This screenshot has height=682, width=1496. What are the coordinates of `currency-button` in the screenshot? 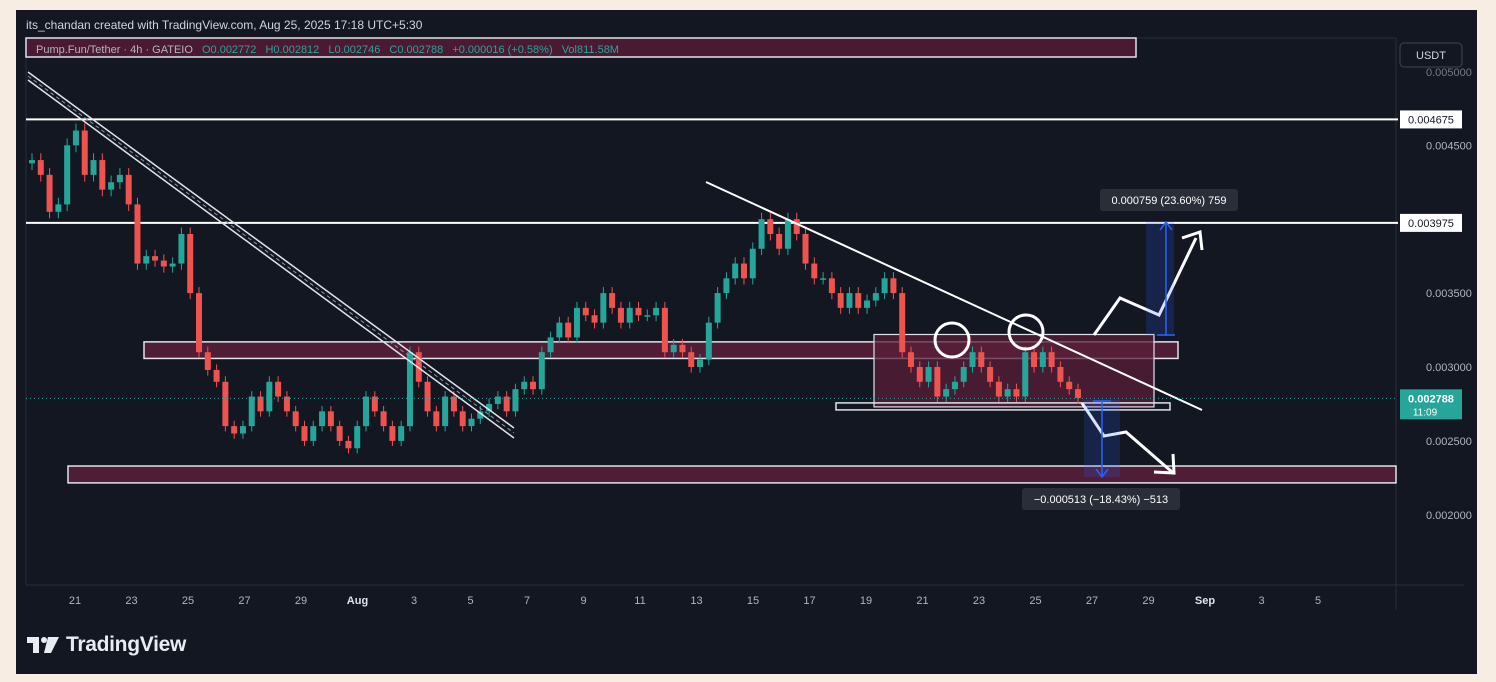 It's located at (1431, 55).